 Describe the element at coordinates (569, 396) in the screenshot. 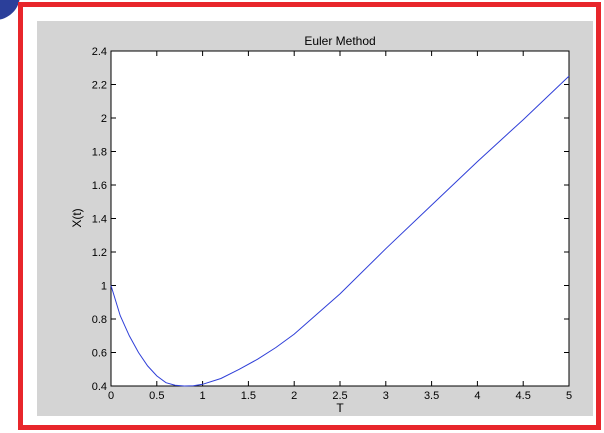

I see `x-tick-label: 5` at that location.